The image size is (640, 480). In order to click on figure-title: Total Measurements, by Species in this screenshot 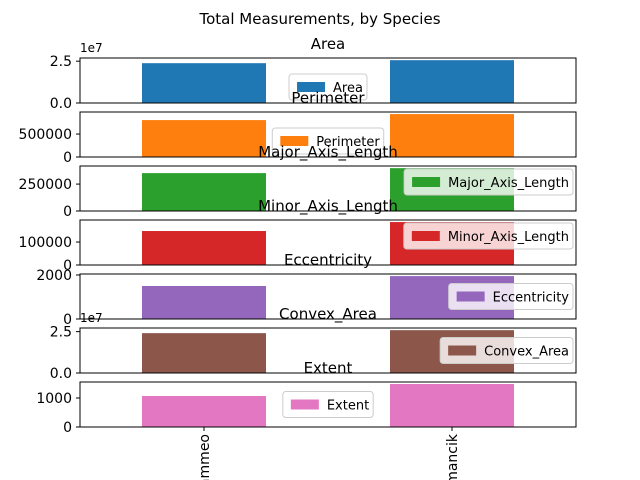, I will do `click(319, 19)`.